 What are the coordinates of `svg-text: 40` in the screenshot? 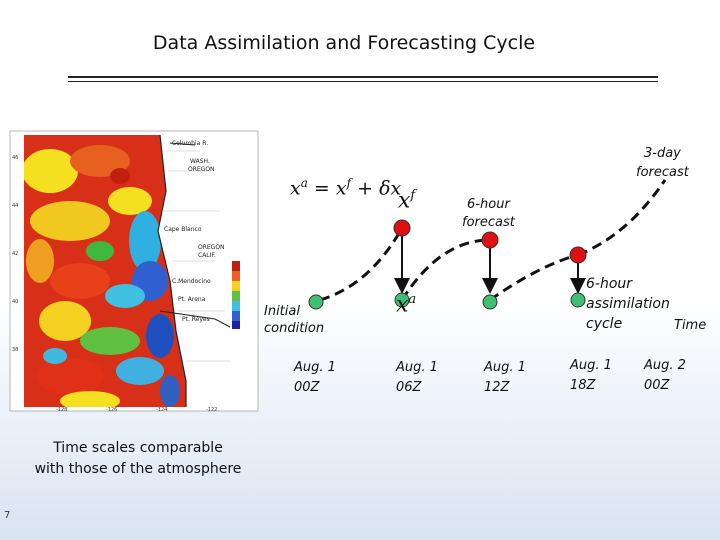 It's located at (15, 302).